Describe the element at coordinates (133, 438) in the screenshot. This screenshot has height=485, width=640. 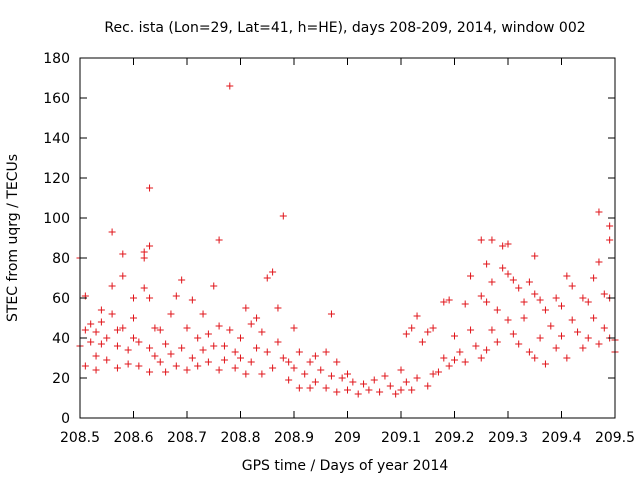
I see `x-tick-label: 208.6` at that location.